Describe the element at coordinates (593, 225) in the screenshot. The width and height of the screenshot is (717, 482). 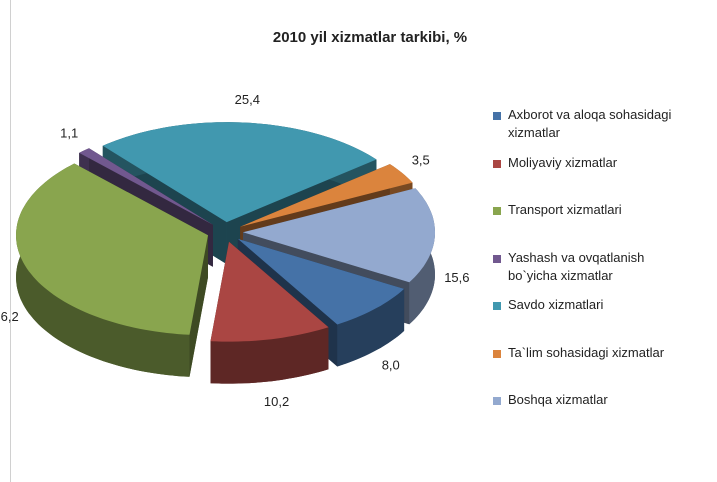
I see `legend-entry: Transport xizmatlari` at that location.